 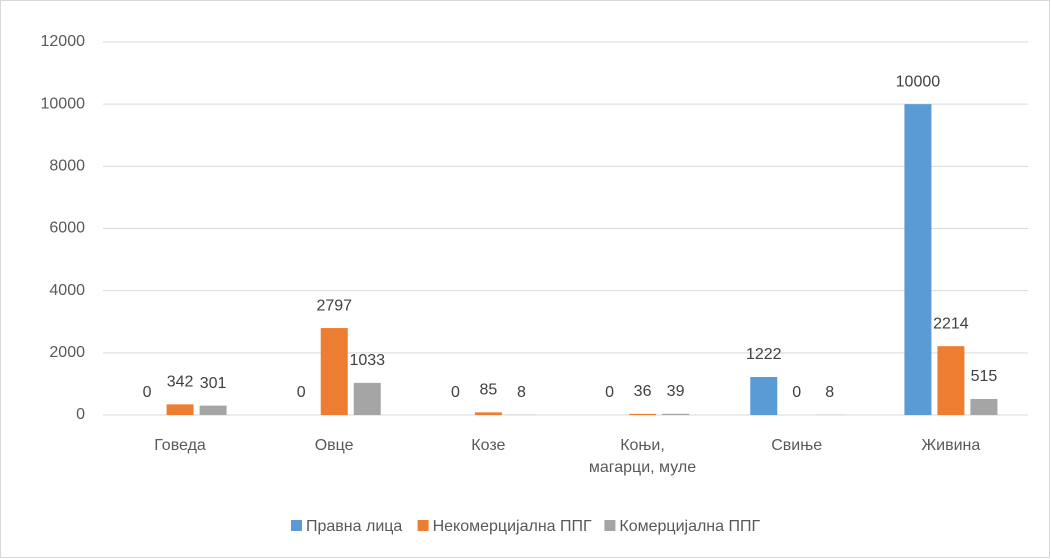 I want to click on y-tick-label: 12000, so click(x=63, y=41).